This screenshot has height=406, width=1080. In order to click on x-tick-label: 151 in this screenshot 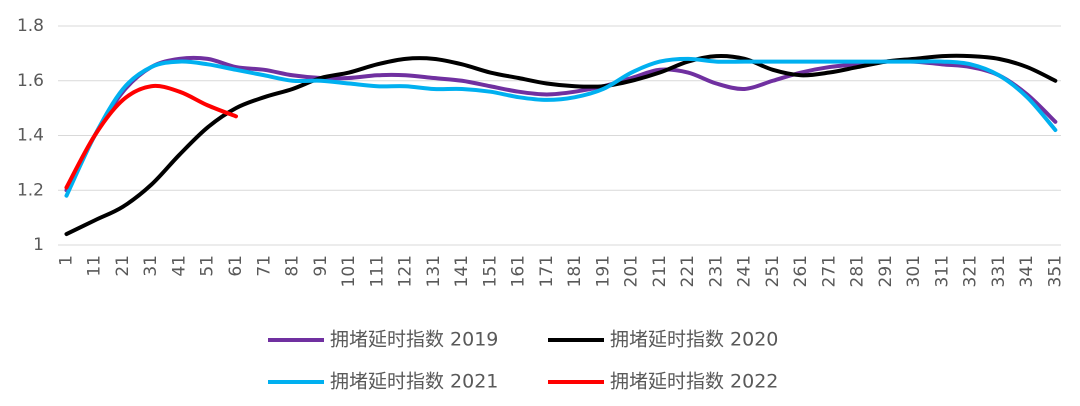, I will do `click(490, 271)`.